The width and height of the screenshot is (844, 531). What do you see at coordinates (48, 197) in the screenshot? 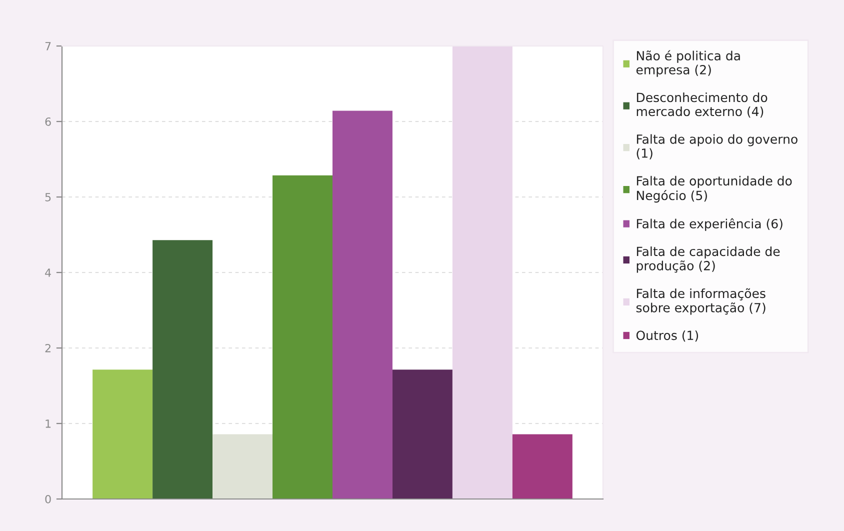
I see `y-tick-label: 5` at bounding box center [48, 197].